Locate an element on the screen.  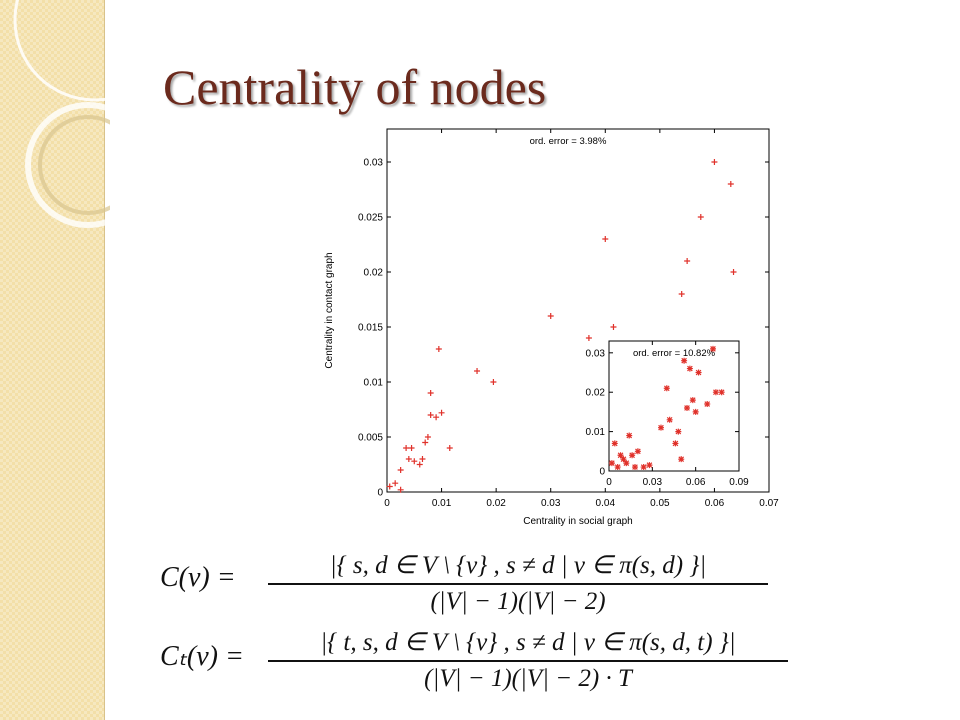
inset-plot-frame is located at coordinates (674, 406).